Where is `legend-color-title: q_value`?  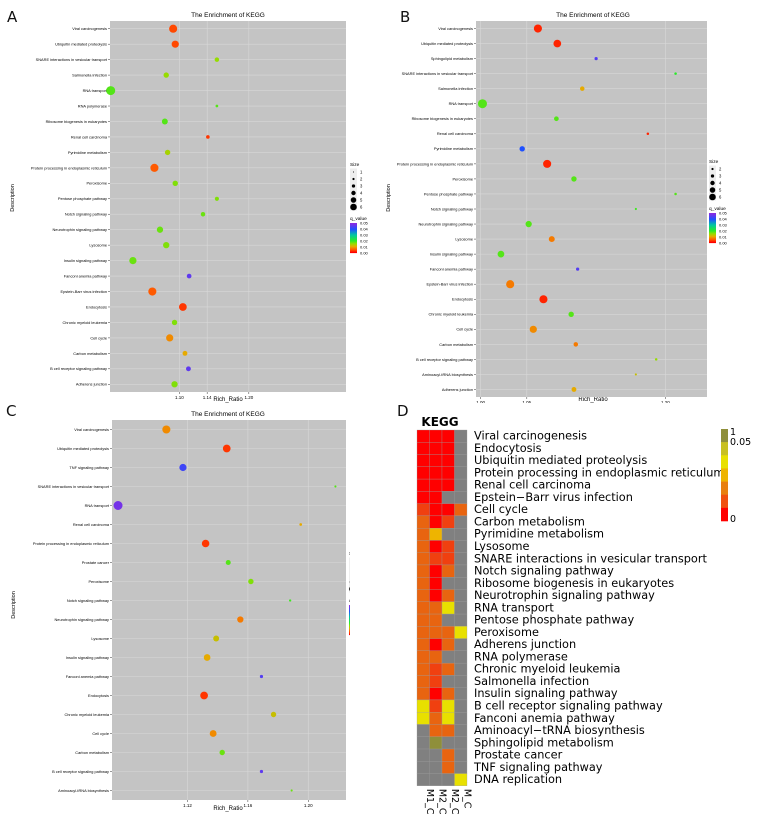
legend-color-title: q_value is located at coordinates (349, 601).